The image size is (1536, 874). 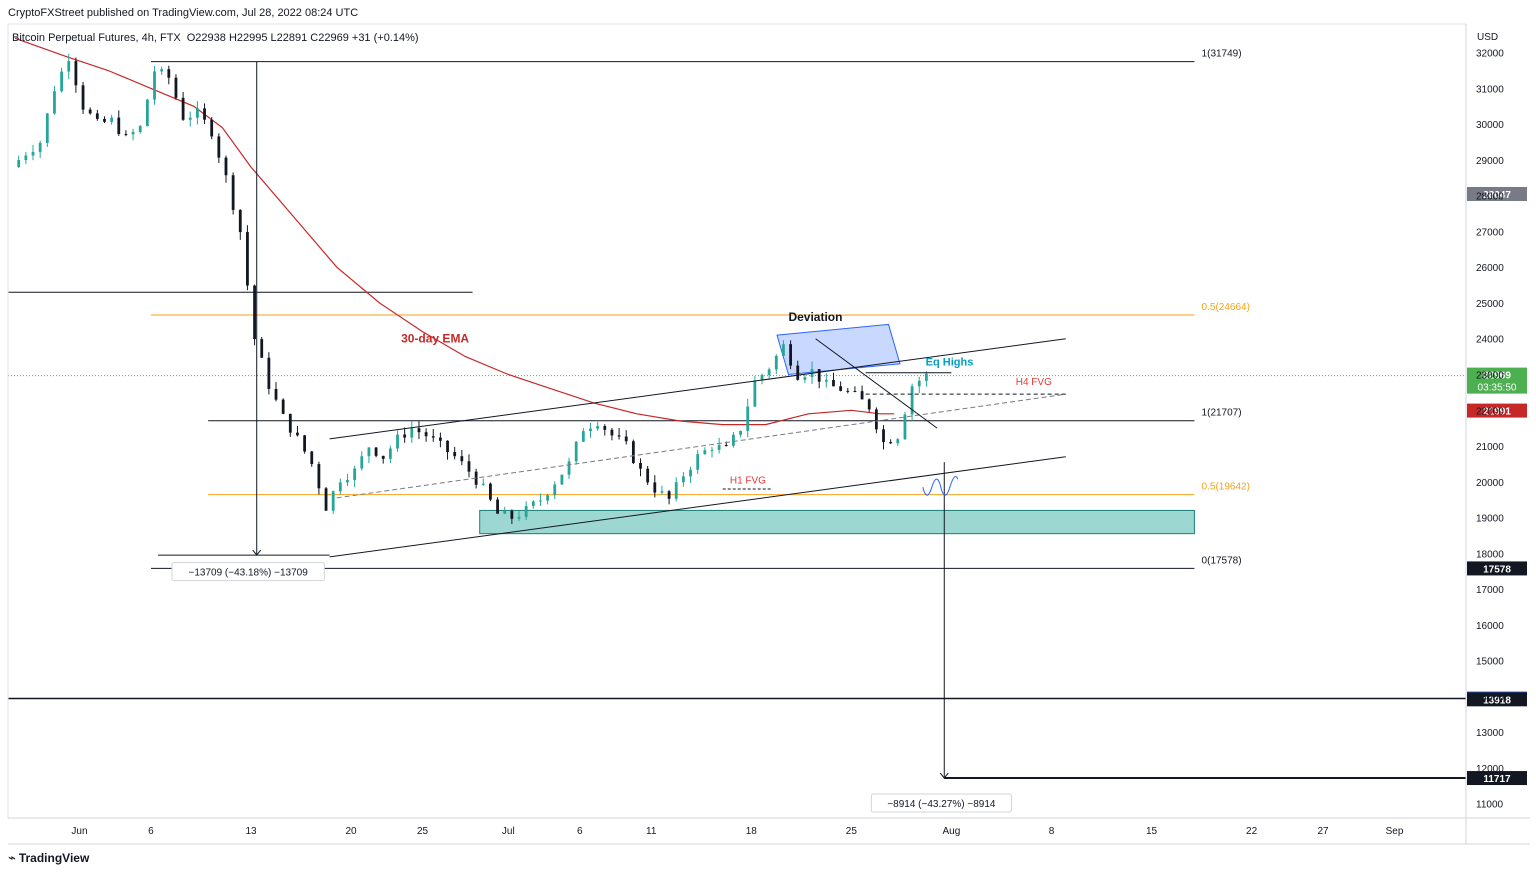 What do you see at coordinates (1490, 89) in the screenshot?
I see `y-tick-label: 31000` at bounding box center [1490, 89].